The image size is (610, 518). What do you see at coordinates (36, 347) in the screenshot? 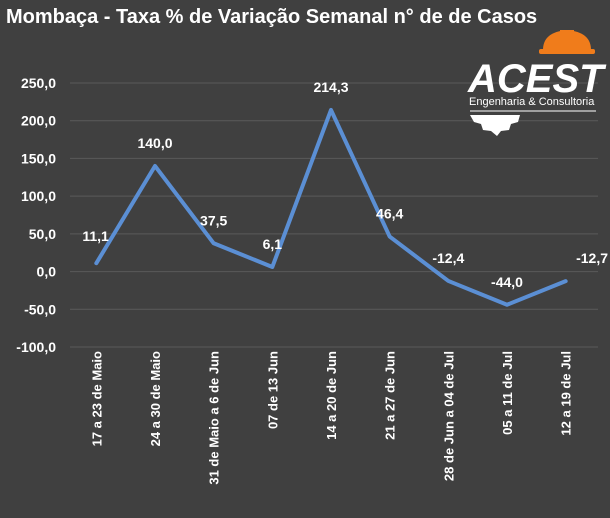
I see `y-tick-label: -100,0` at bounding box center [36, 347].